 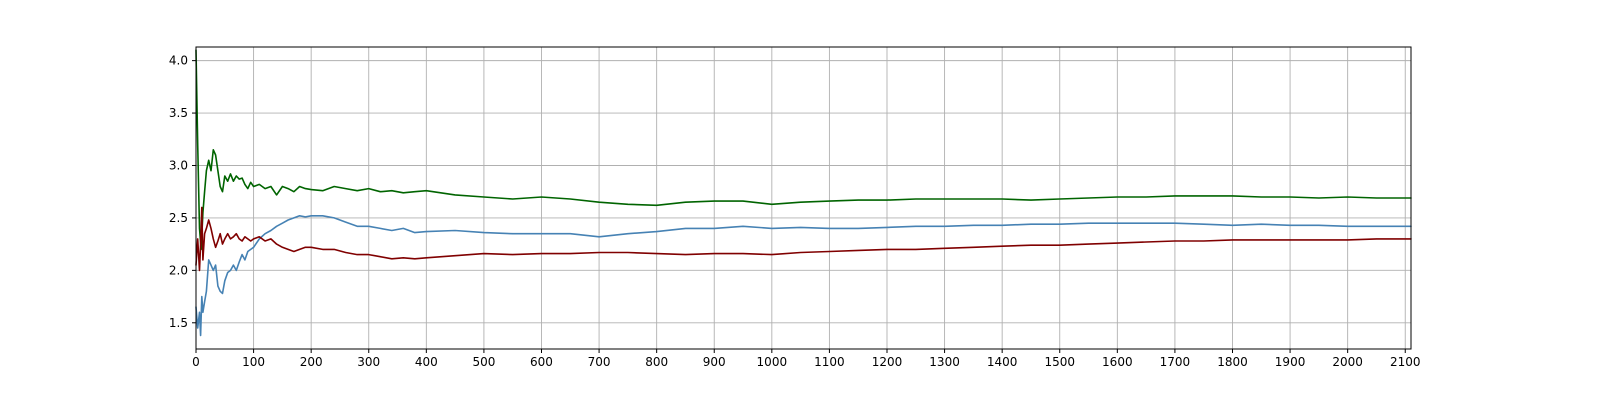 I want to click on x-tick-label: 1100, so click(x=829, y=362).